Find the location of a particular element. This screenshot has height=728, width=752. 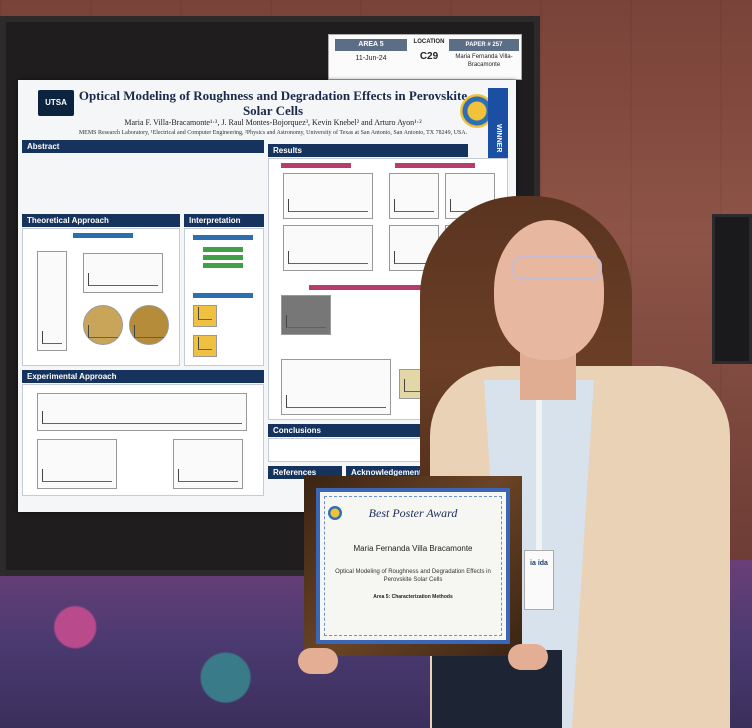

placard-paper: PAPER # 257 is located at coordinates (484, 45).